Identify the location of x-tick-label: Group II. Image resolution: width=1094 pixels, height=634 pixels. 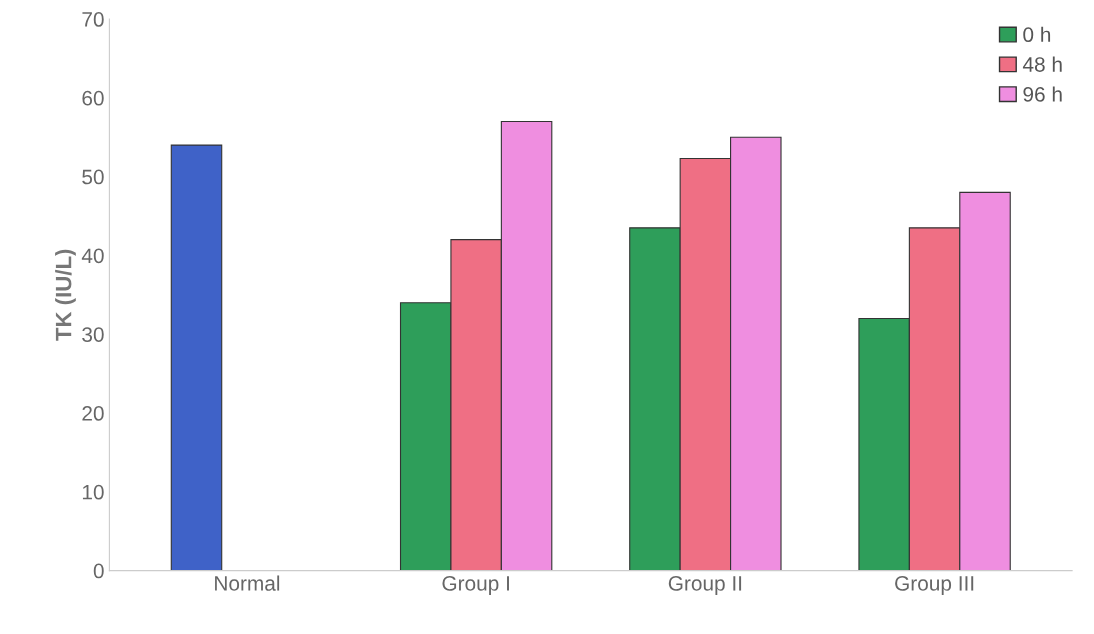
(705, 585).